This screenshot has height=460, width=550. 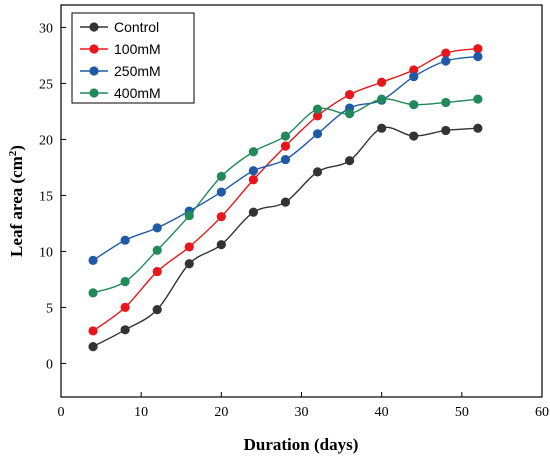 I want to click on y-tick-label: 10, so click(x=46, y=252).